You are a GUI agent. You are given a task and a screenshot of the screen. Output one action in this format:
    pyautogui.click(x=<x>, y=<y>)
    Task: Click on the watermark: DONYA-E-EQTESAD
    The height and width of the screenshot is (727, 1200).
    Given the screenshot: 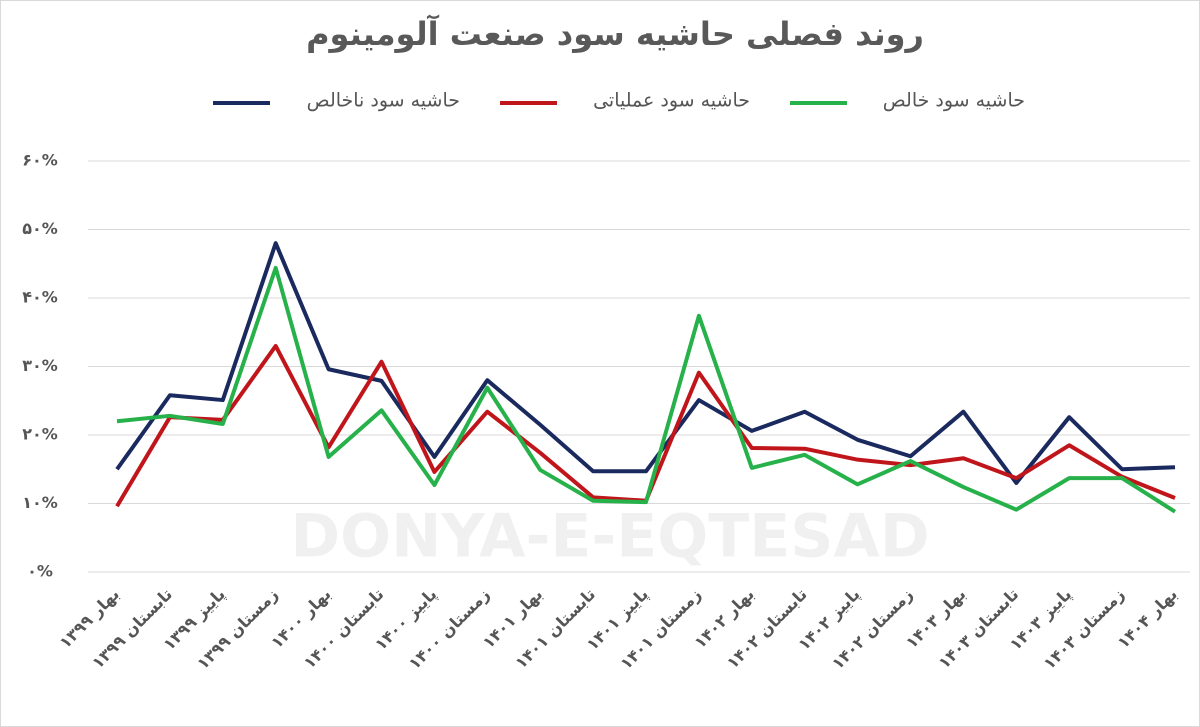 What is the action you would take?
    pyautogui.click(x=609, y=537)
    